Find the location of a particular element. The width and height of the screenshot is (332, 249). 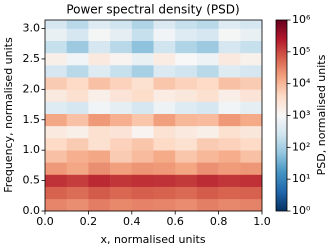

y-tick-label: 1.5 is located at coordinates (32, 119).